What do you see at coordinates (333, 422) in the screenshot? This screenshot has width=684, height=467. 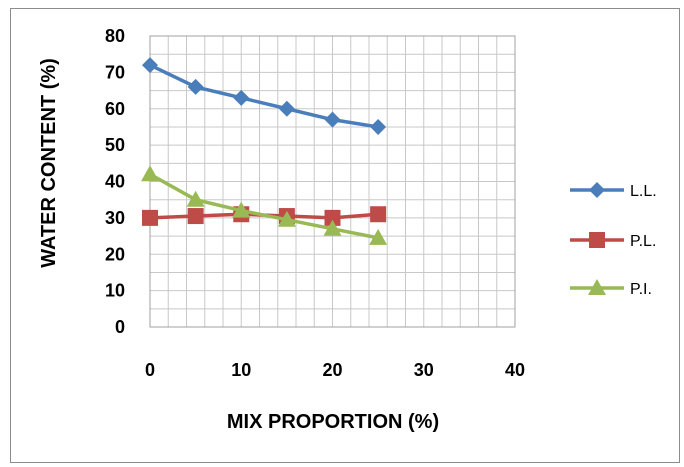 I see `x-axis-title: MIX PROPORTION (%)` at bounding box center [333, 422].